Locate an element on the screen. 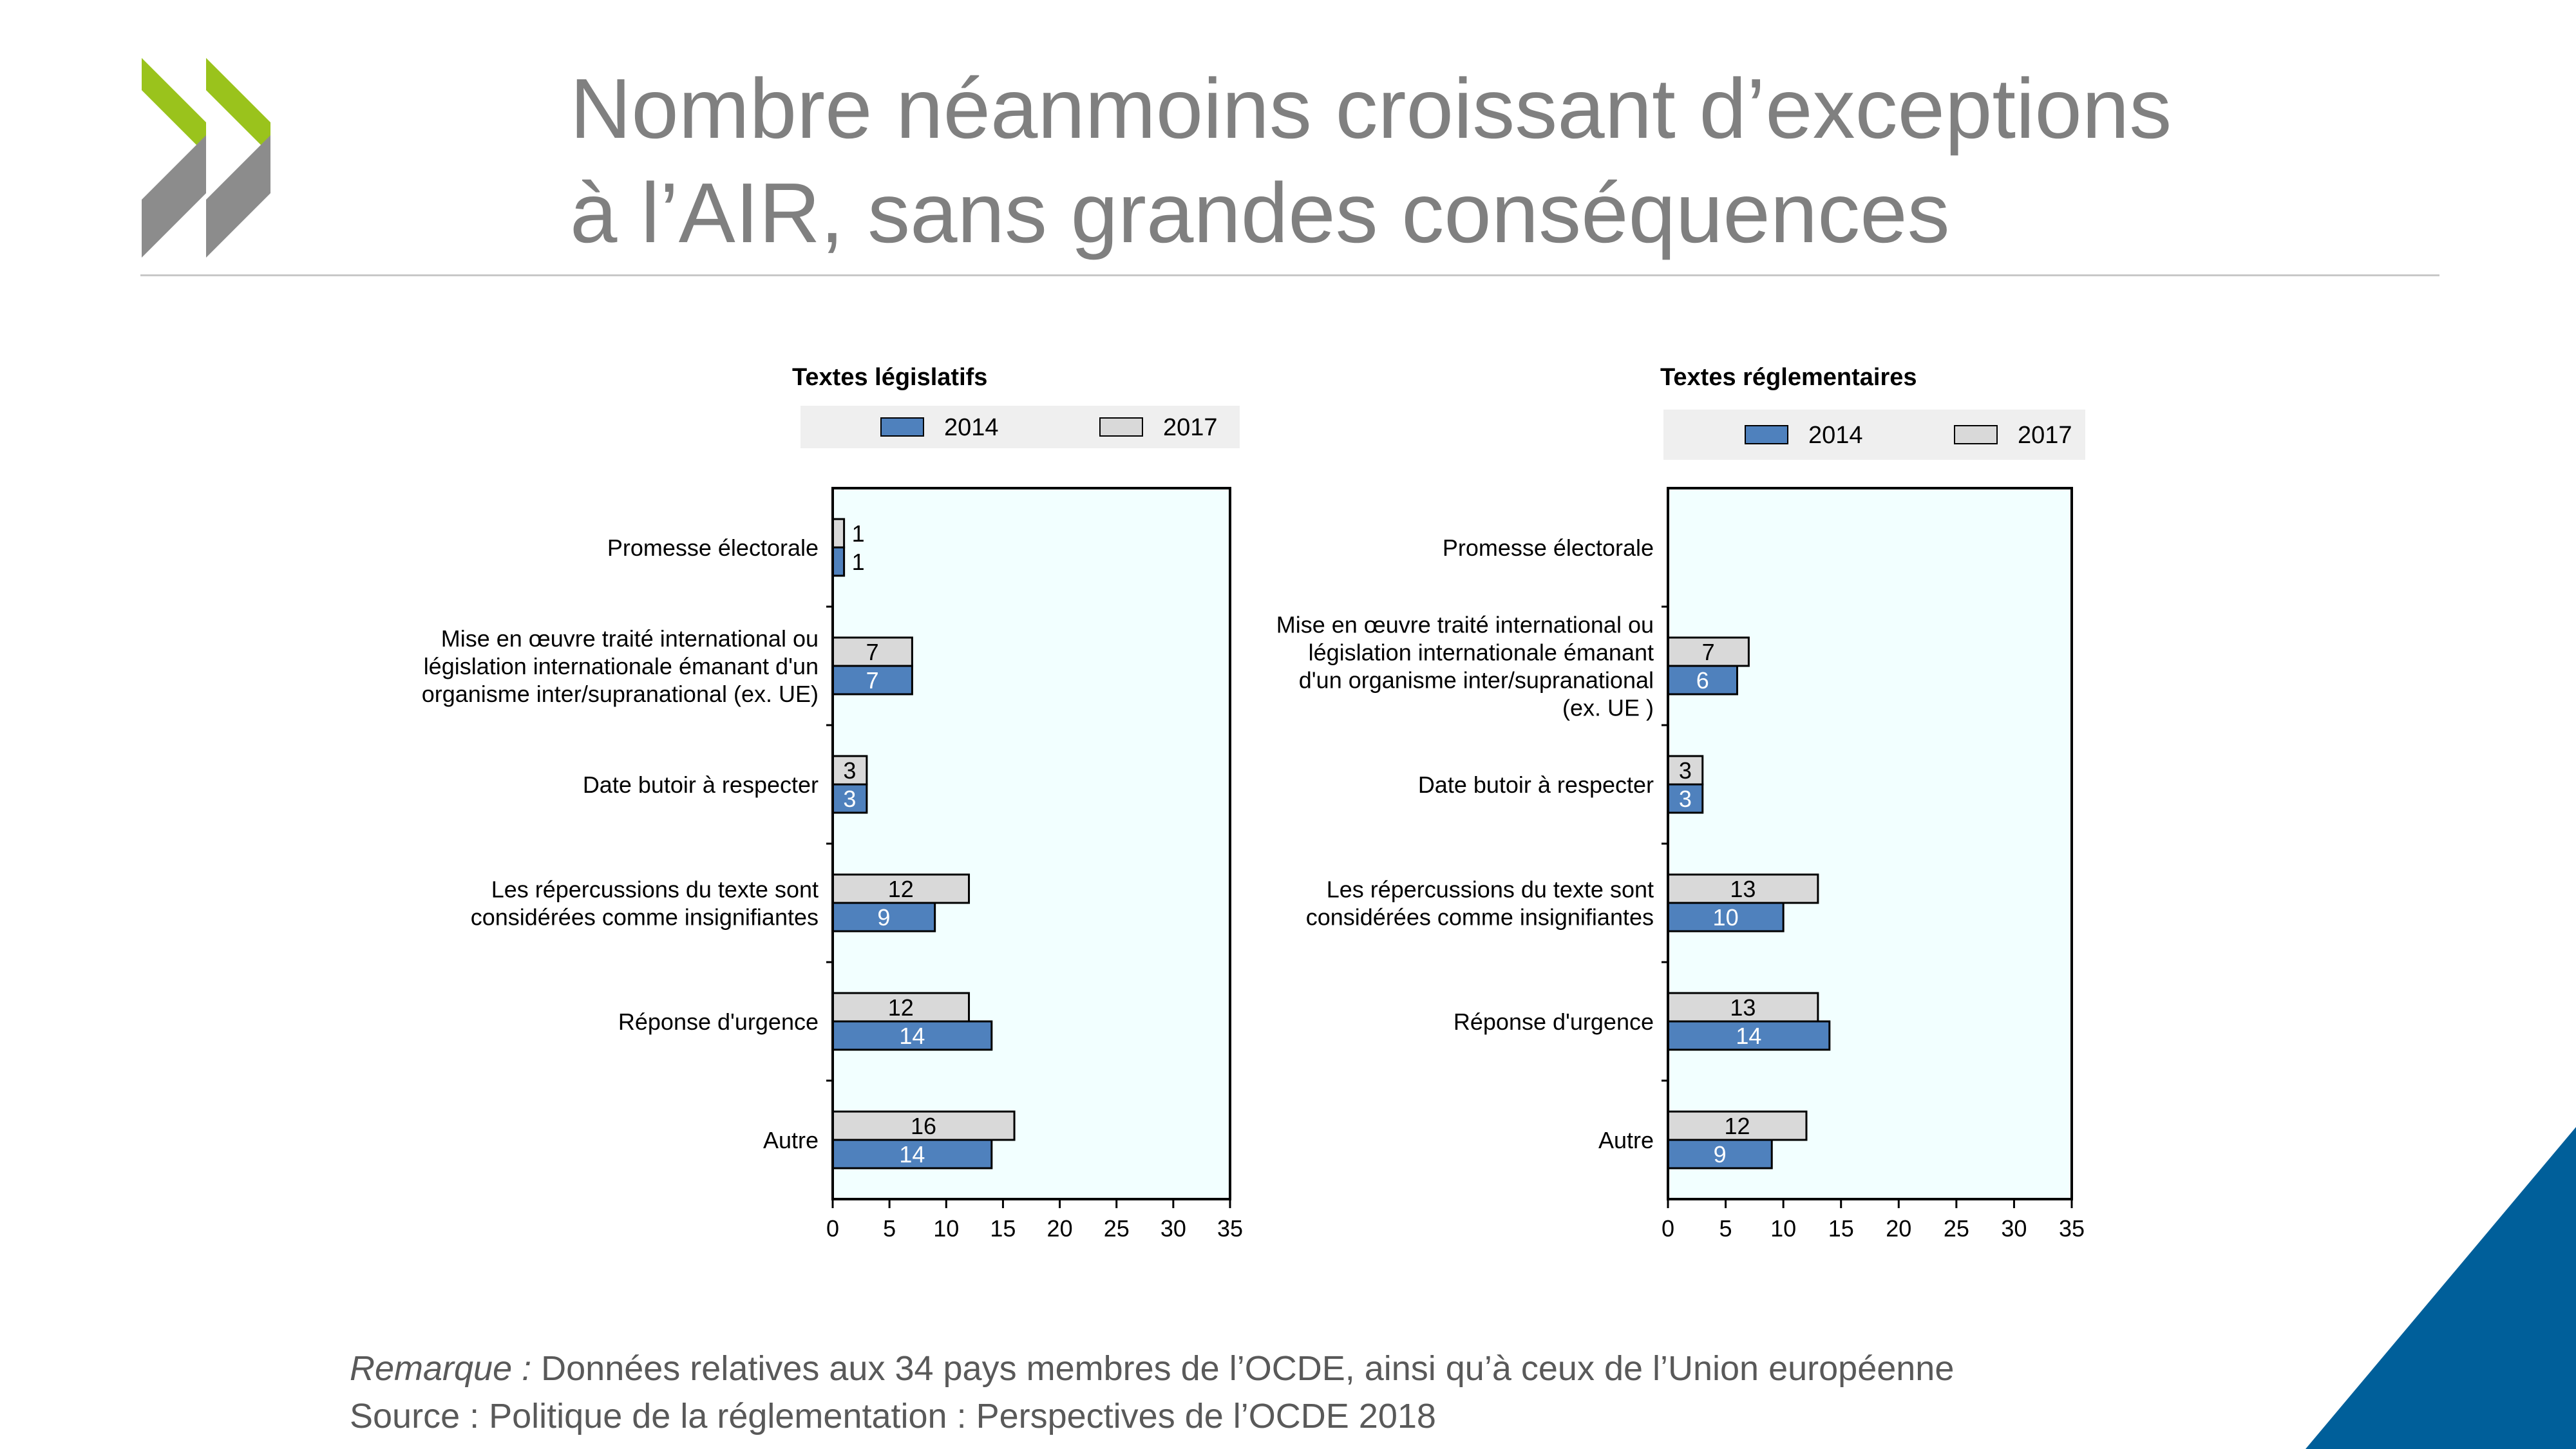 The height and width of the screenshot is (1449, 2576). data-label-2014: 7 is located at coordinates (873, 681).